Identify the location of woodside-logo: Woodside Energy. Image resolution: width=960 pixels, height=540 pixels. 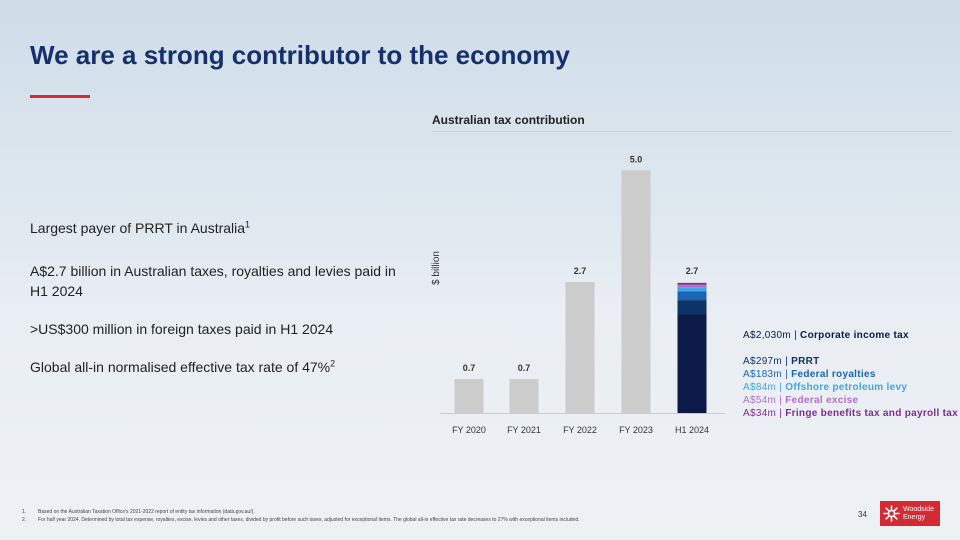
(910, 513).